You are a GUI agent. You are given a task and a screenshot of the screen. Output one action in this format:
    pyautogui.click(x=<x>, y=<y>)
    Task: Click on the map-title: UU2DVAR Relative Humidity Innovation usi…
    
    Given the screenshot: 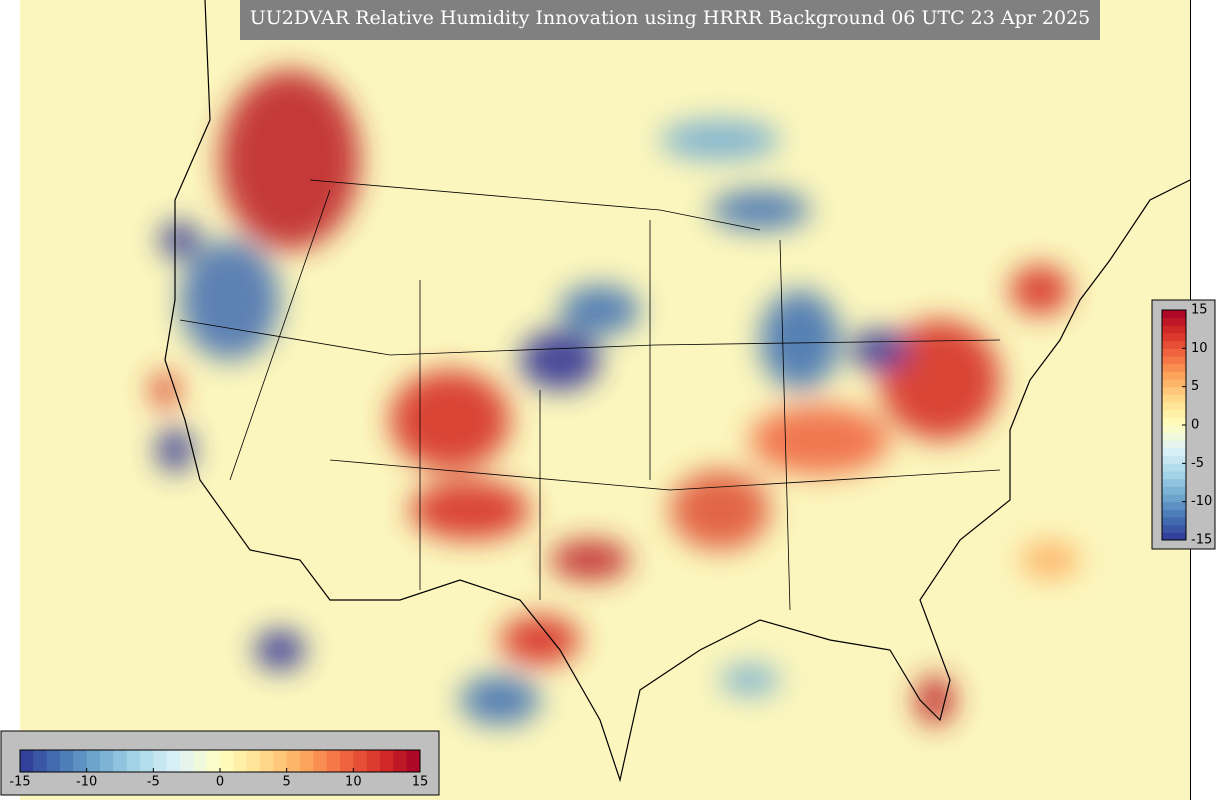 What is the action you would take?
    pyautogui.click(x=670, y=18)
    